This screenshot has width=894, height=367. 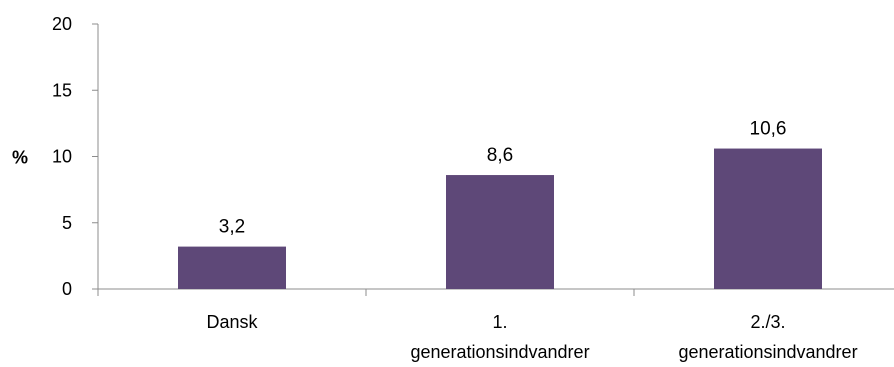 What do you see at coordinates (232, 322) in the screenshot?
I see `category-label: Dansk` at bounding box center [232, 322].